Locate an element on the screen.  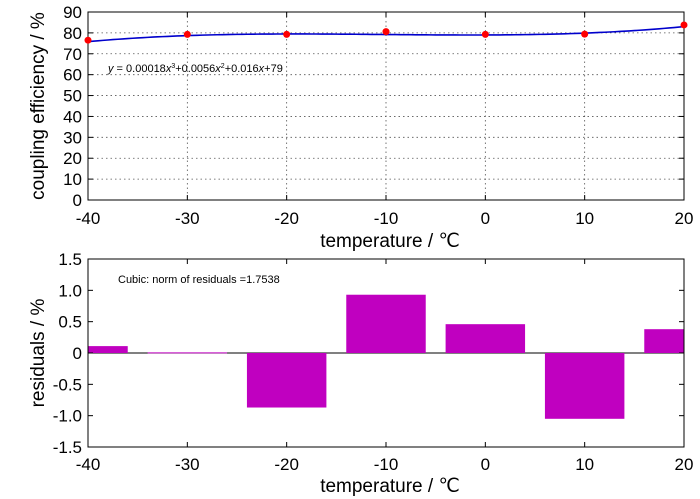
top-x-tick-label: 20 is located at coordinates (684, 218).